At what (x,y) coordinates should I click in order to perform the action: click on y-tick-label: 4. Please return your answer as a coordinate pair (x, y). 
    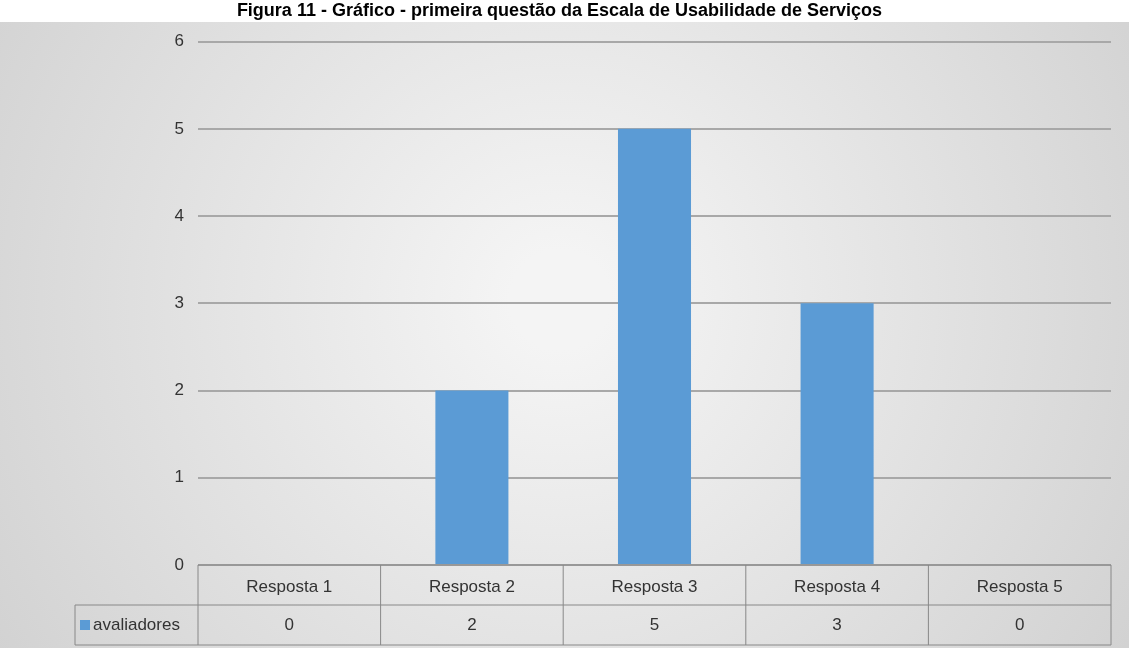
    Looking at the image, I should click on (179, 215).